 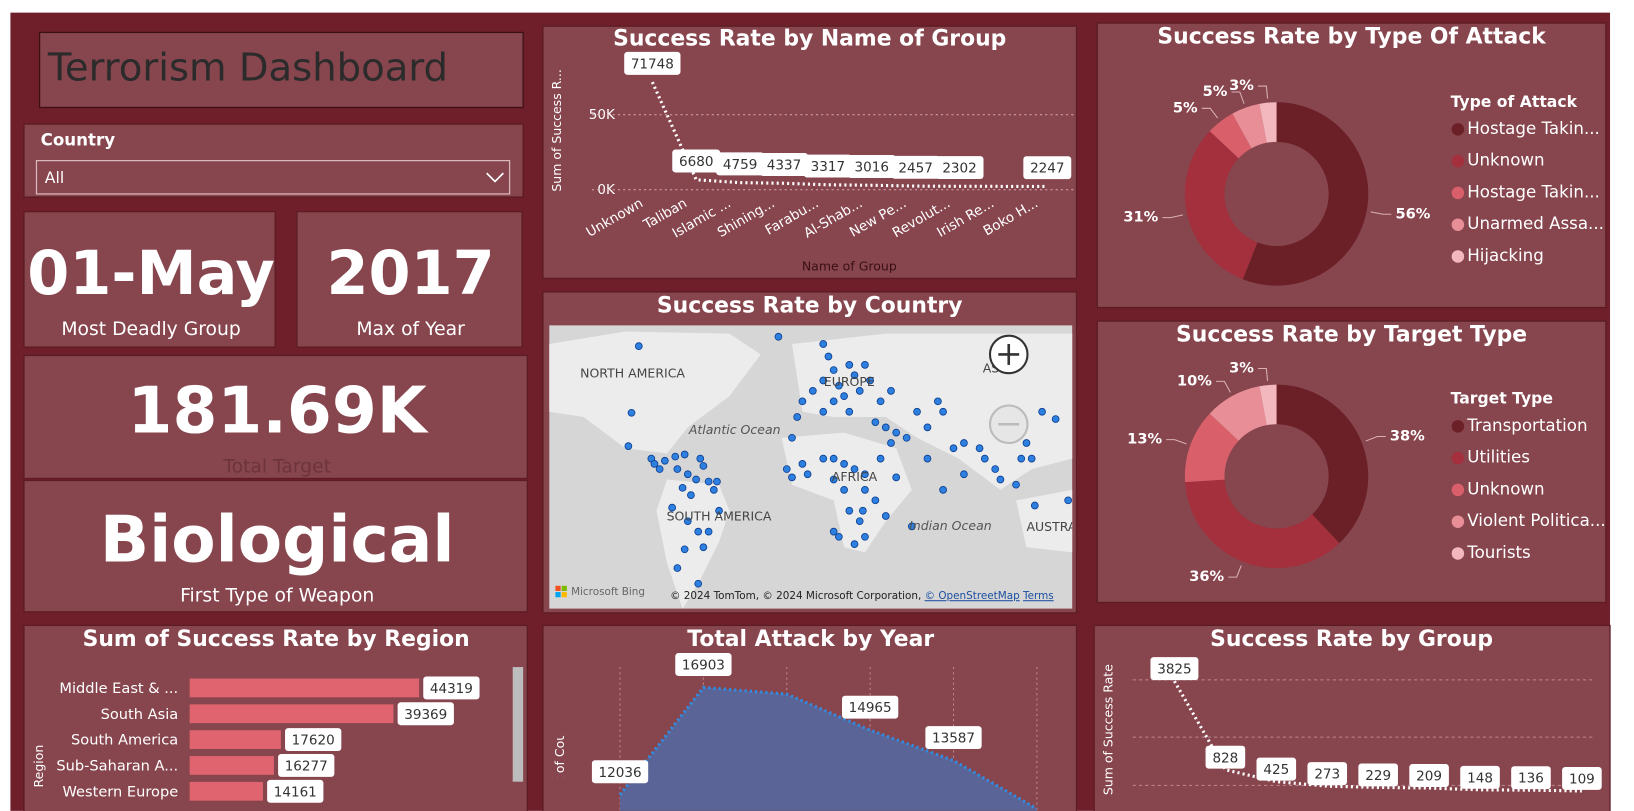 What do you see at coordinates (1241, 85) in the screenshot?
I see `data-label: 3%` at bounding box center [1241, 85].